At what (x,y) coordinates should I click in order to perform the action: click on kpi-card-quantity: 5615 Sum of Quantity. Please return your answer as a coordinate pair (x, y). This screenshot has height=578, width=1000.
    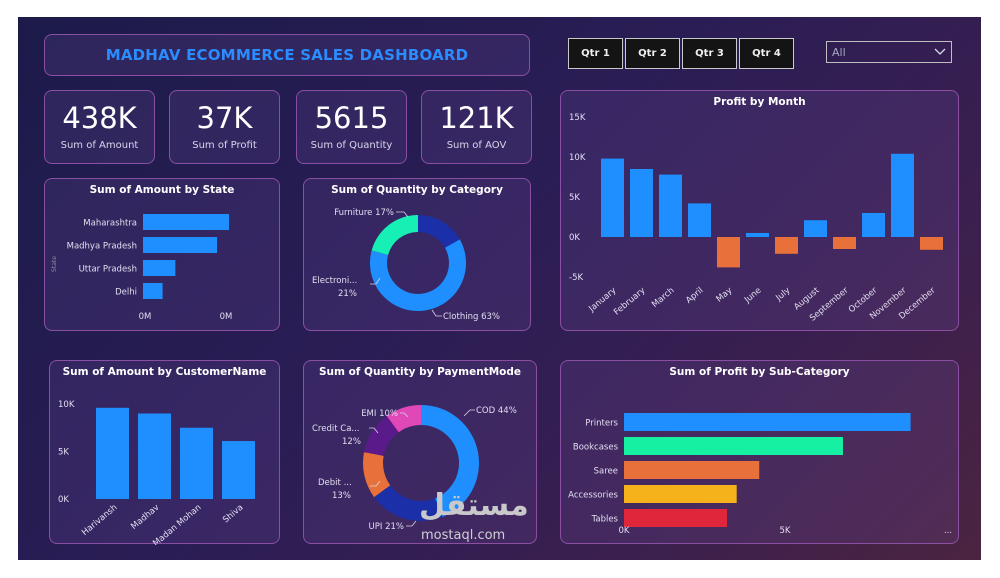
    Looking at the image, I should click on (351, 127).